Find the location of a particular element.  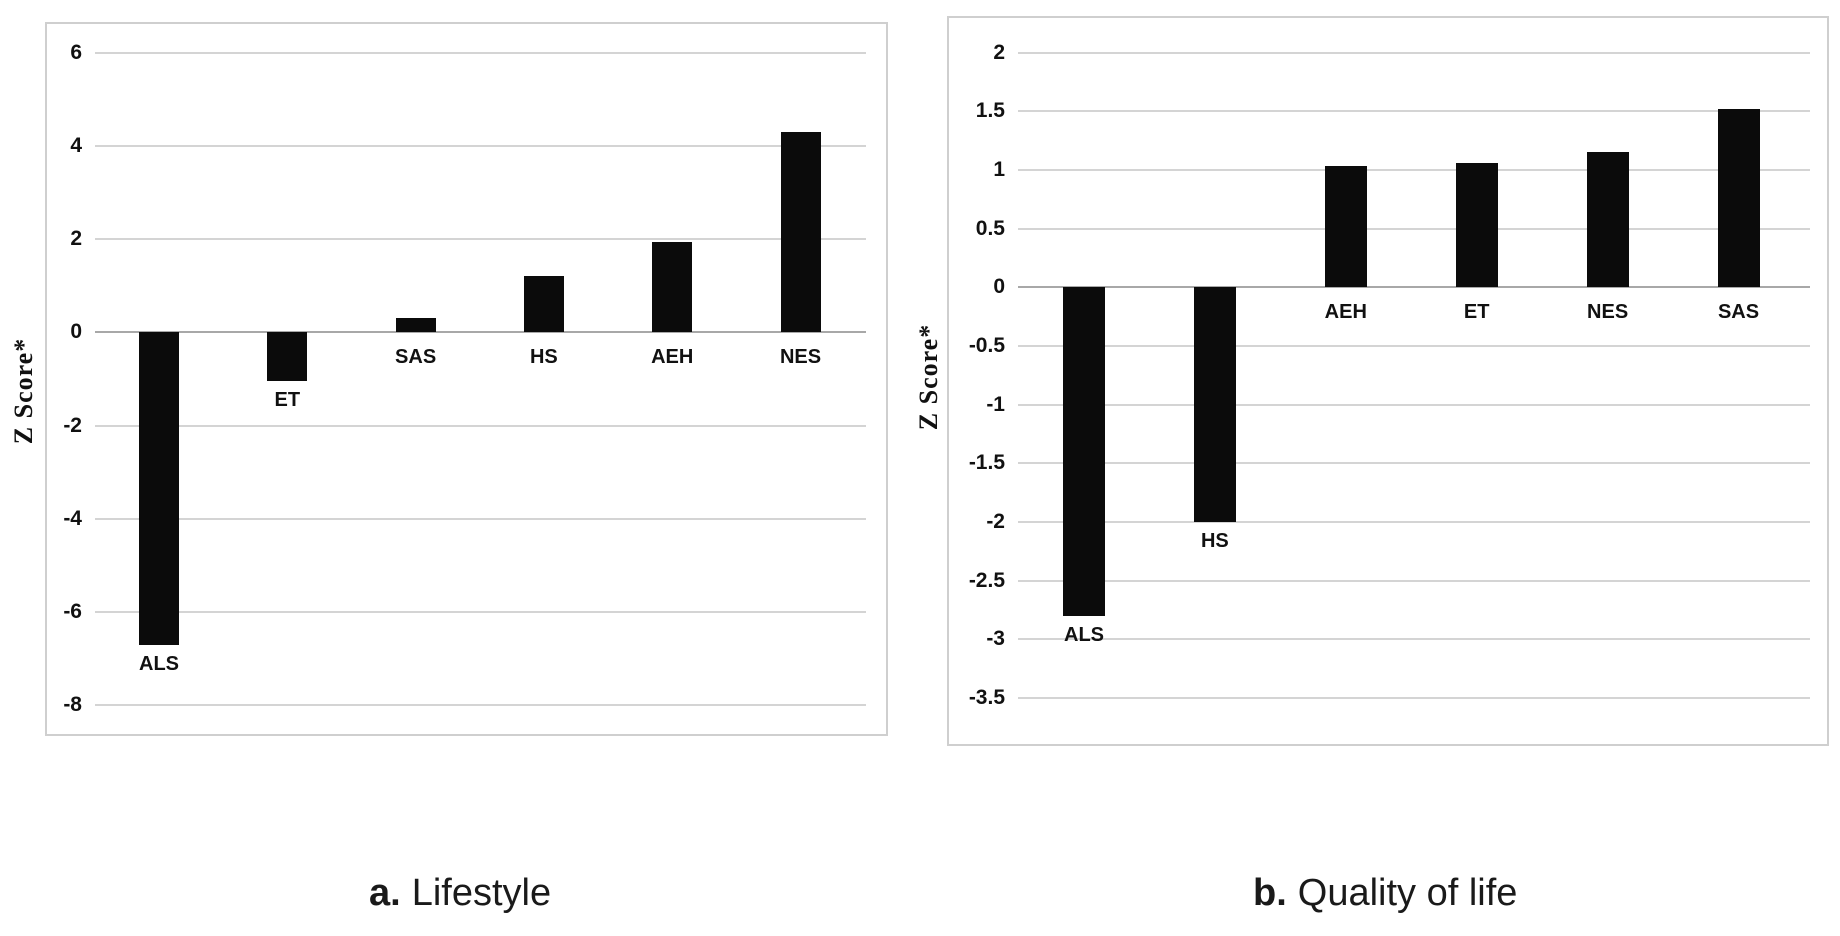

caption-letter-a: a. is located at coordinates (385, 893).